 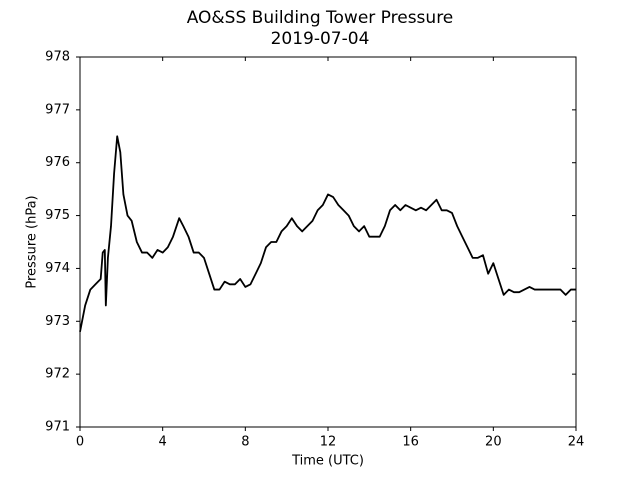 I want to click on x-tick-label: 16, so click(x=410, y=442).